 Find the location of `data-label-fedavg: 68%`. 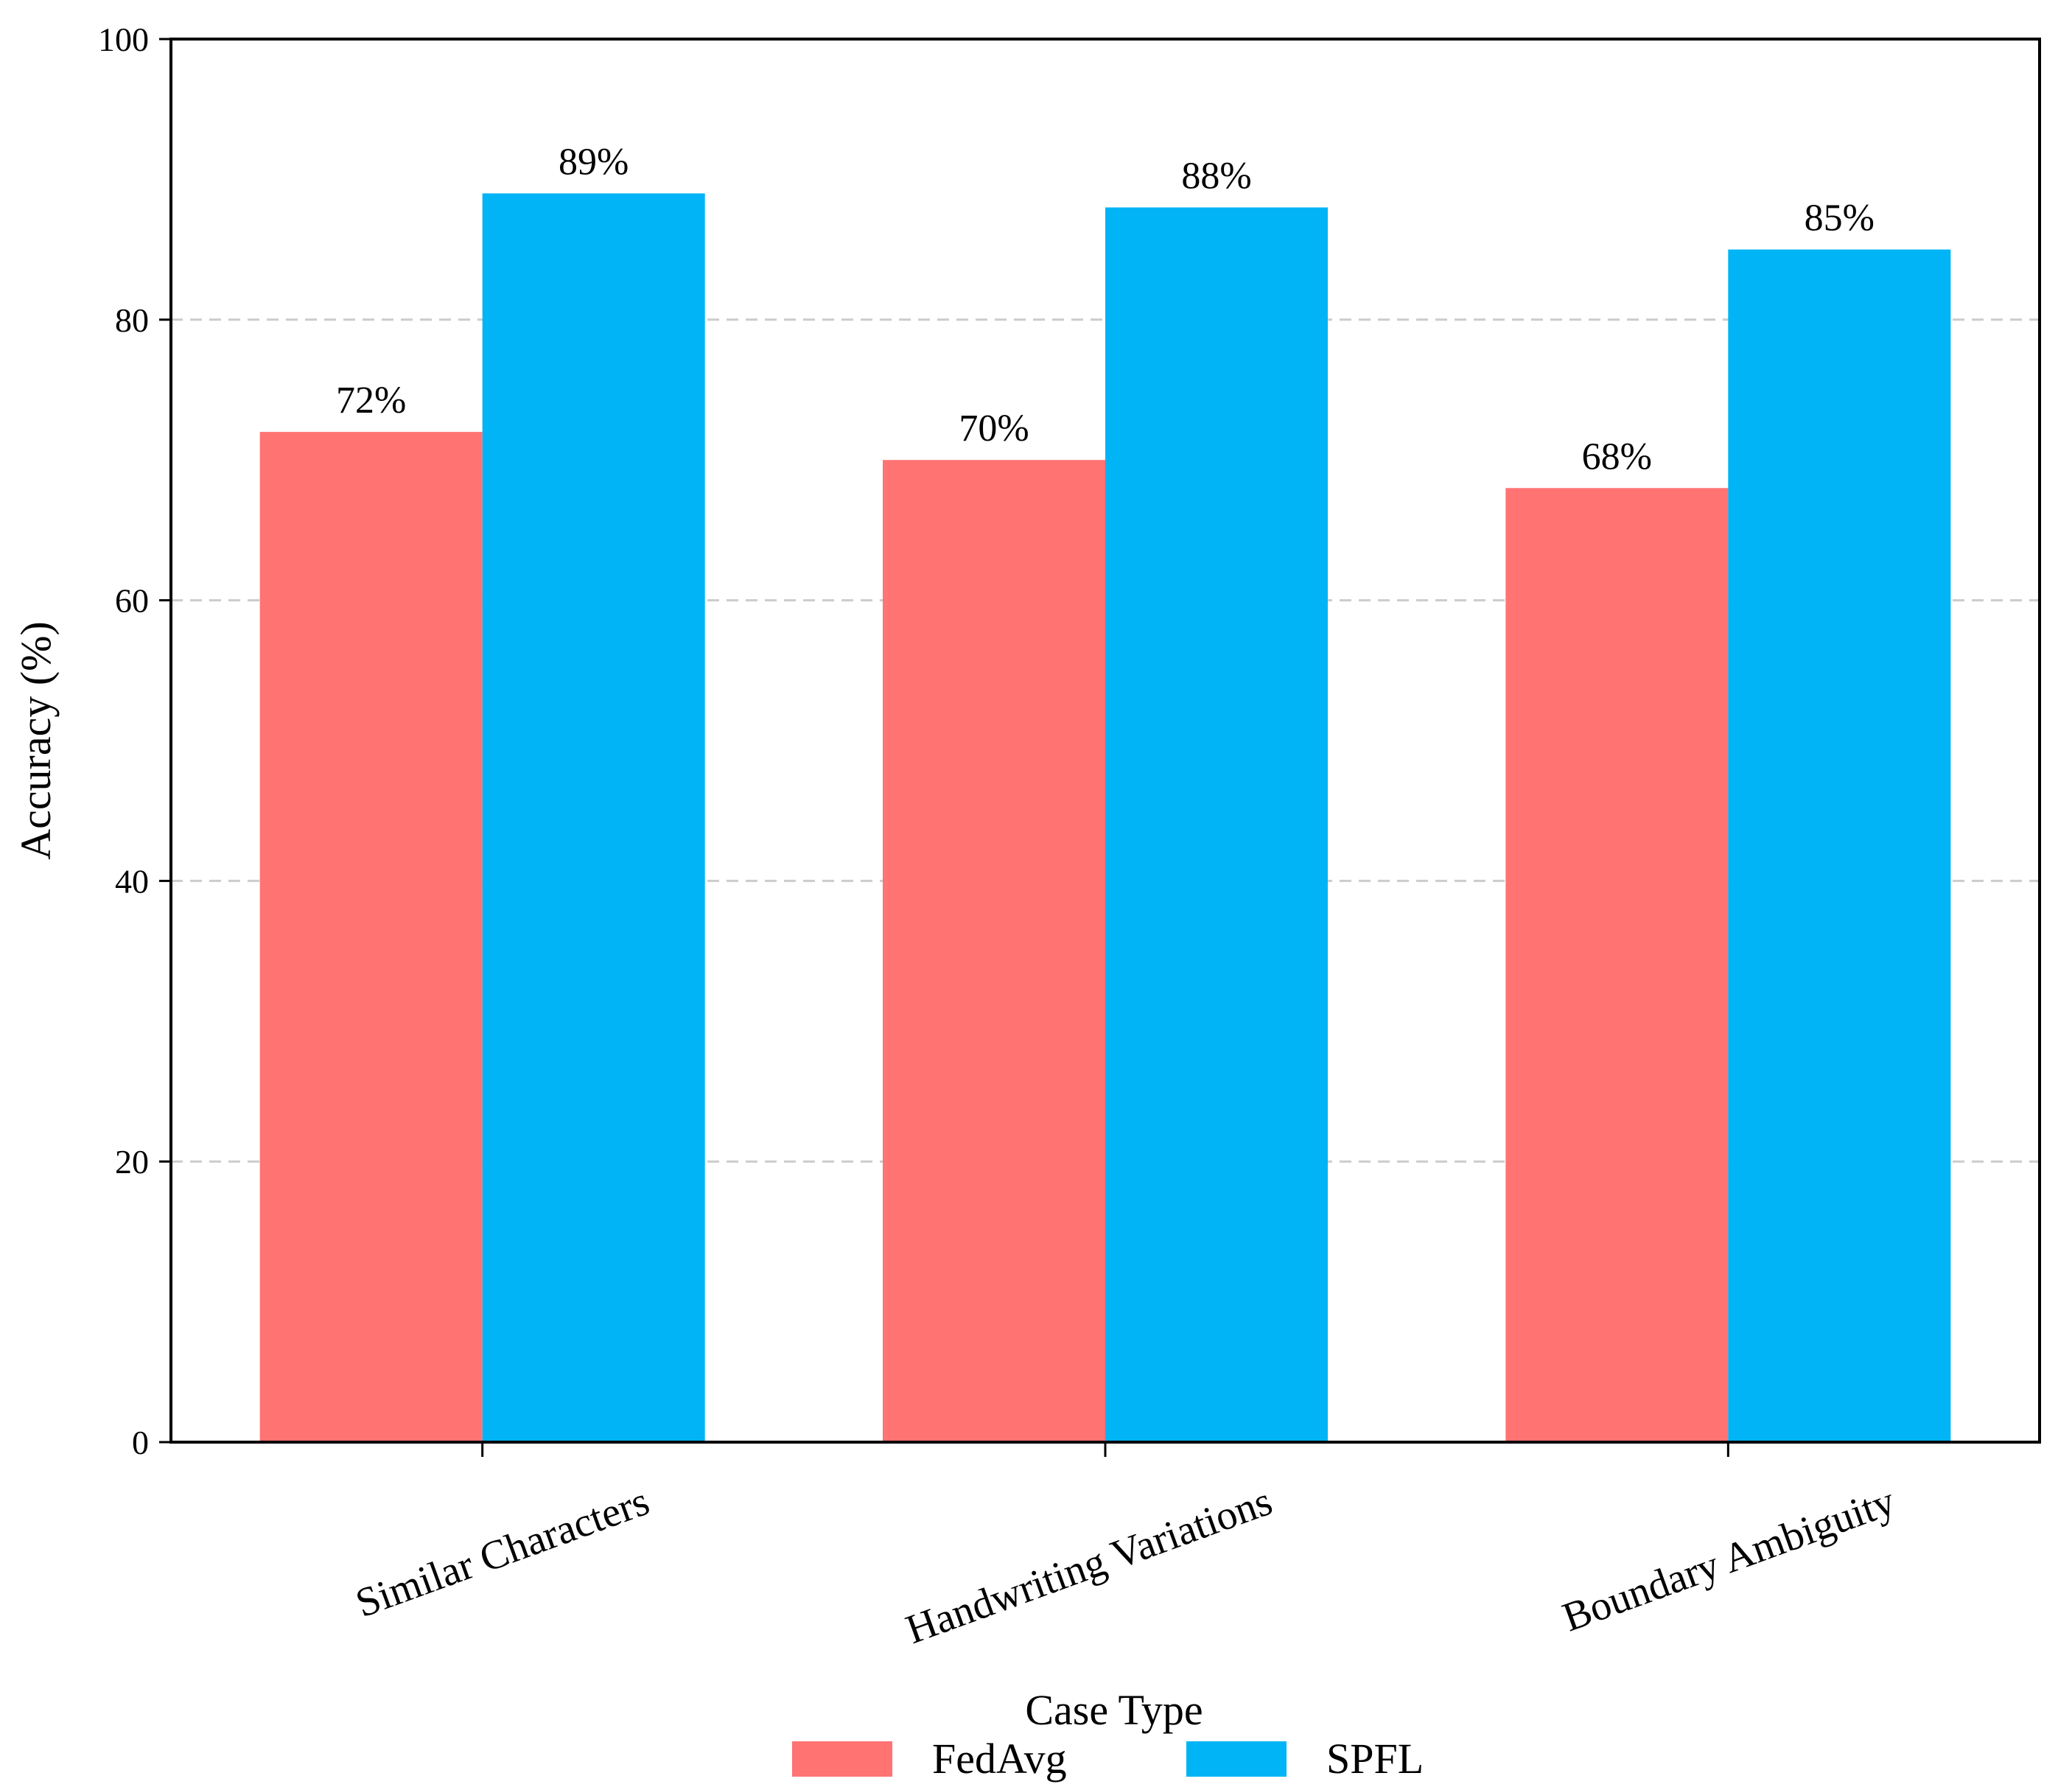

data-label-fedavg: 68% is located at coordinates (1617, 457).